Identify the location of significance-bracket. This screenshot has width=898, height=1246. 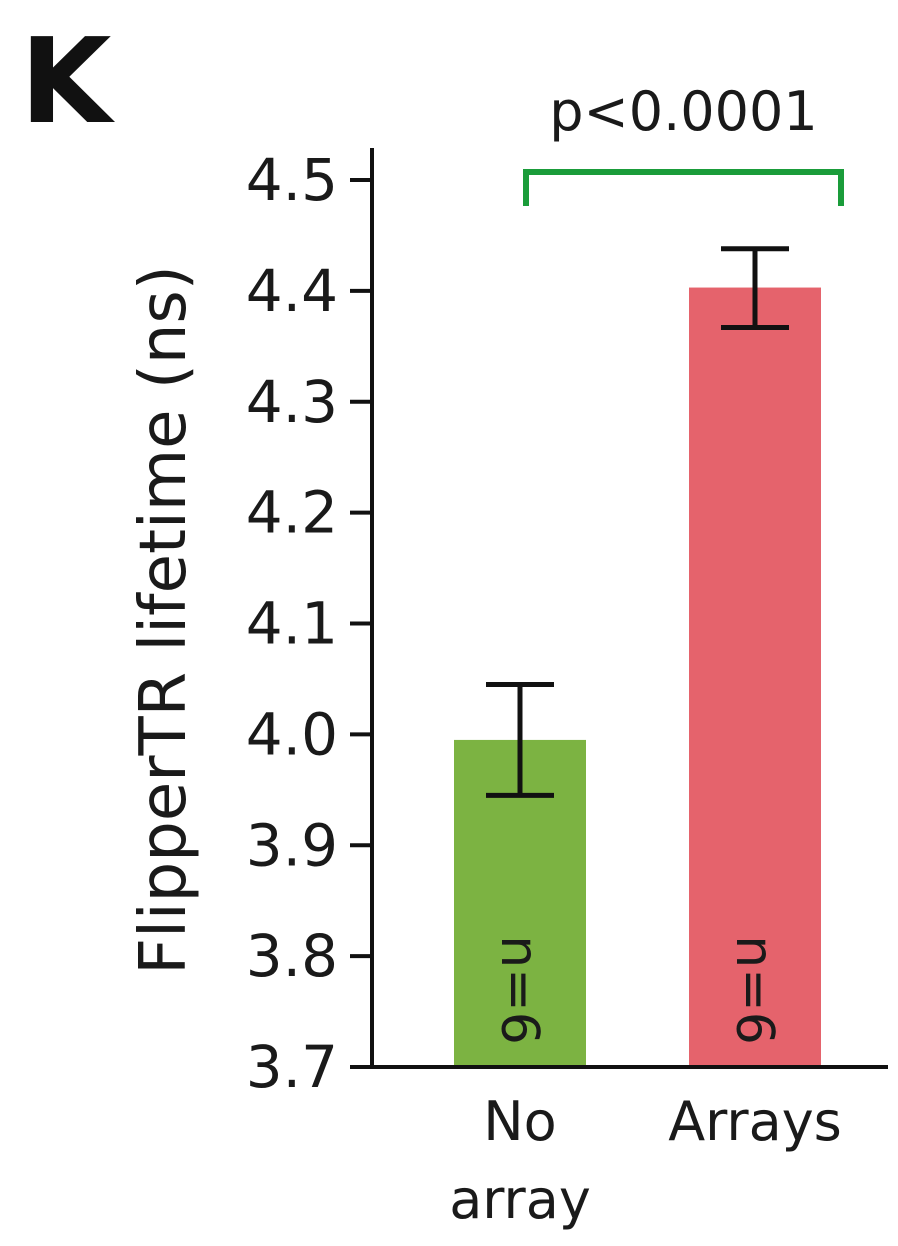
(683, 187).